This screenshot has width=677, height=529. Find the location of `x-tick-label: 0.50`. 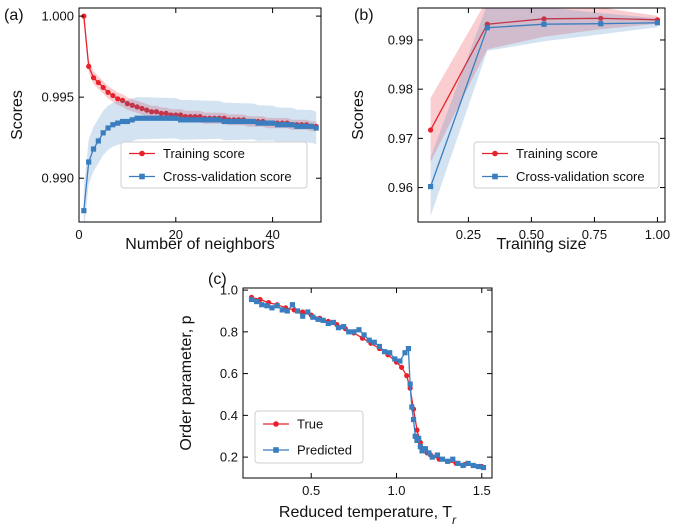

x-tick-label: 0.50 is located at coordinates (531, 234).